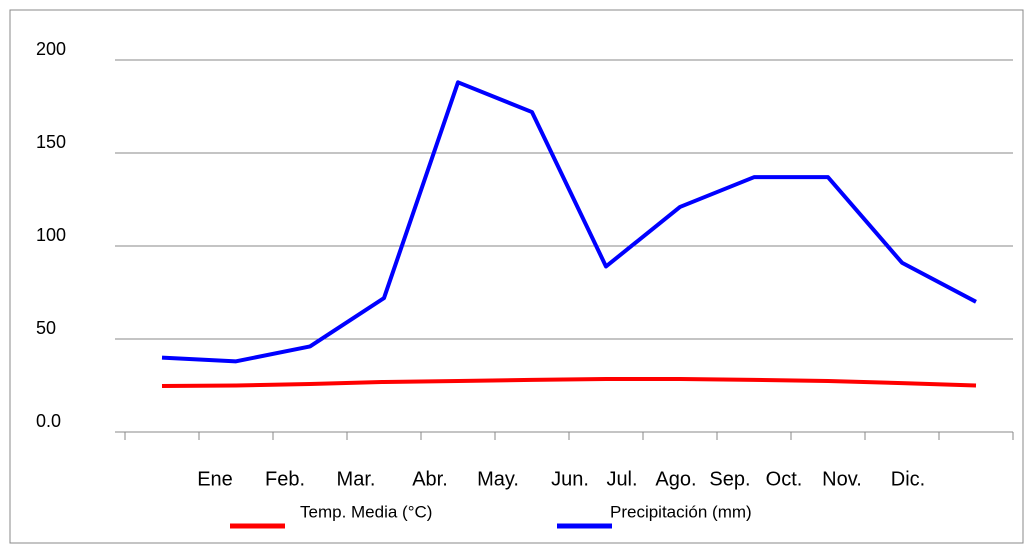 This screenshot has width=1034, height=553. Describe the element at coordinates (48, 421) in the screenshot. I see `y-tick-label: 0.0` at that location.